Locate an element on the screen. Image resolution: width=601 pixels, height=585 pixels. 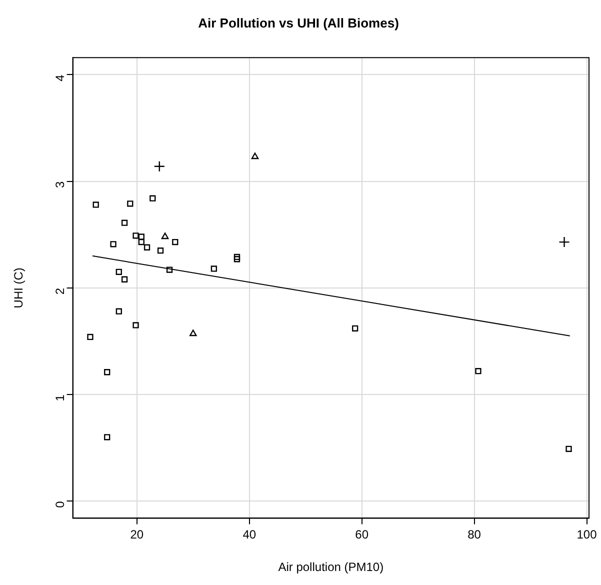
y-tick-label: 0 is located at coordinates (60, 504).